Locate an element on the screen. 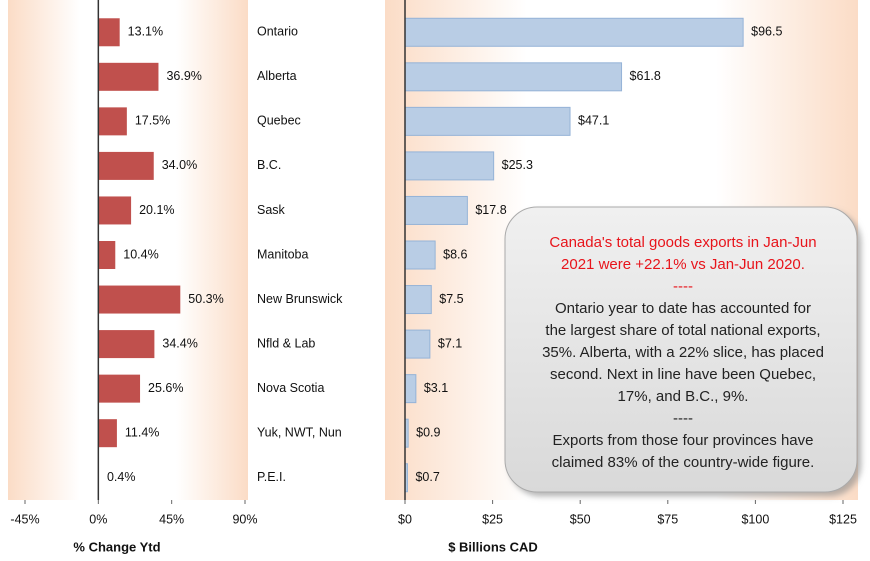  x-tick-label: $0 is located at coordinates (405, 519).